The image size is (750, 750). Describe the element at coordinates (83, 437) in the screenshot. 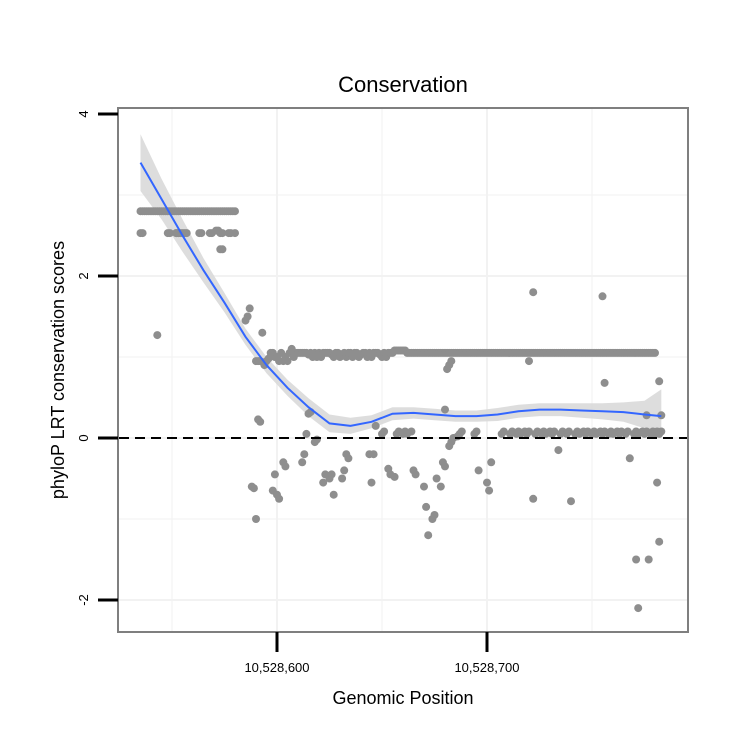

I see `y-tick-label: 0` at that location.